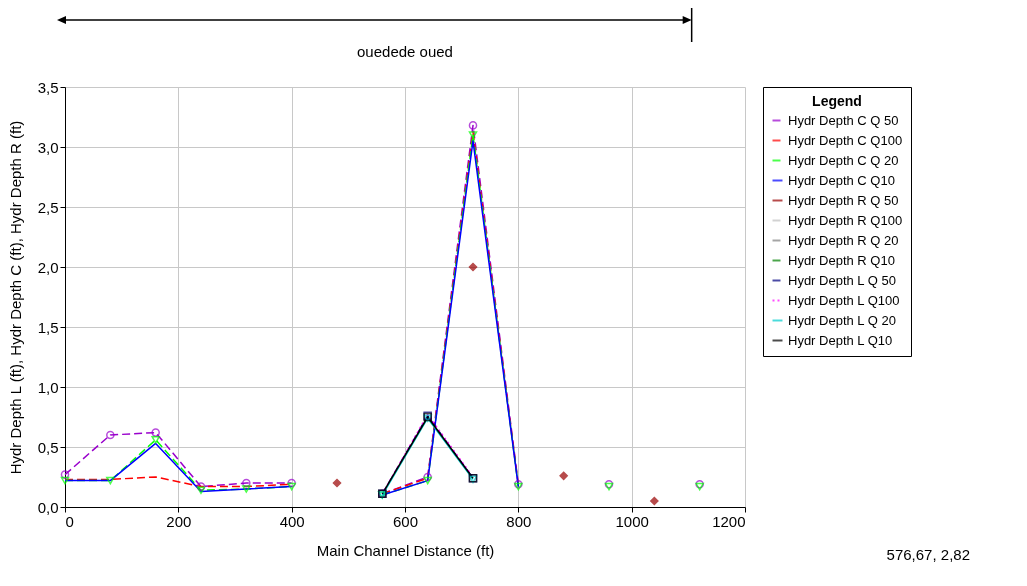 Image resolution: width=1027 pixels, height=586 pixels. What do you see at coordinates (840, 340) in the screenshot?
I see `legend-label: Hydr Depth L Q10` at bounding box center [840, 340].